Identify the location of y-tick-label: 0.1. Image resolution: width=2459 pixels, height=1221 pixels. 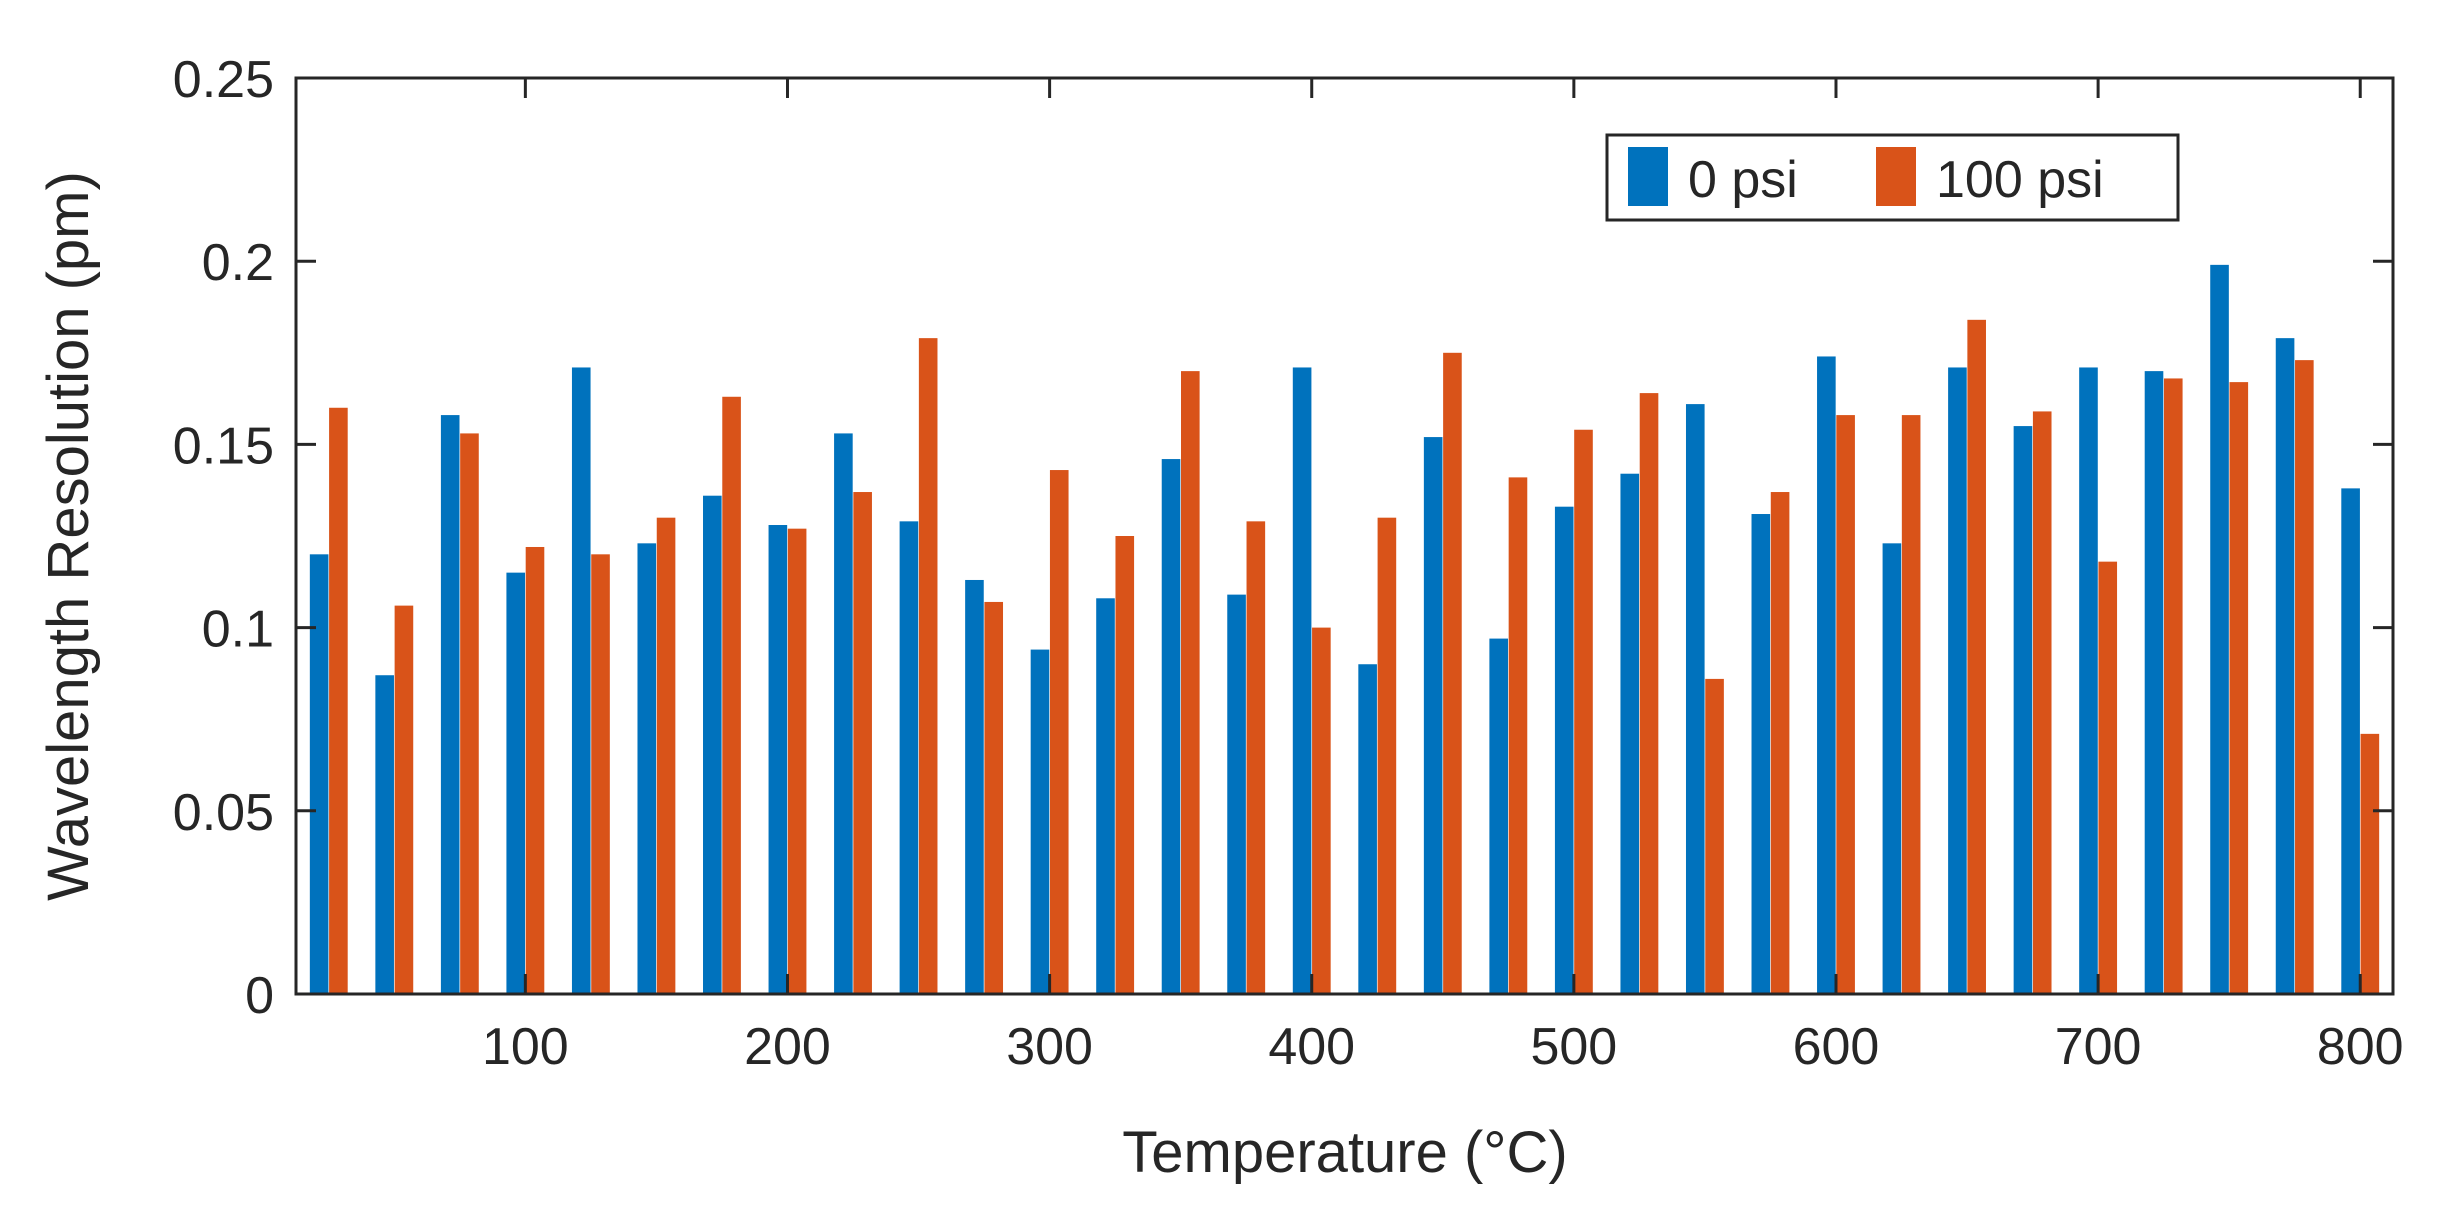
(238, 630).